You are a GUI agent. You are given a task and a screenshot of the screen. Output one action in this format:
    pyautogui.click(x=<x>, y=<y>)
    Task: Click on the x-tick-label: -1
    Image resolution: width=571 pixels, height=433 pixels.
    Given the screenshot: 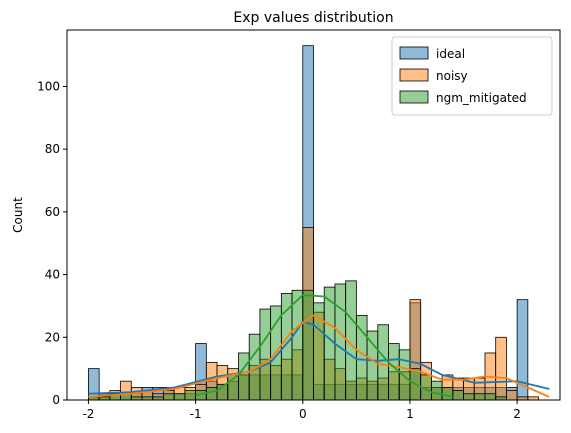 What is the action you would take?
    pyautogui.click(x=196, y=414)
    